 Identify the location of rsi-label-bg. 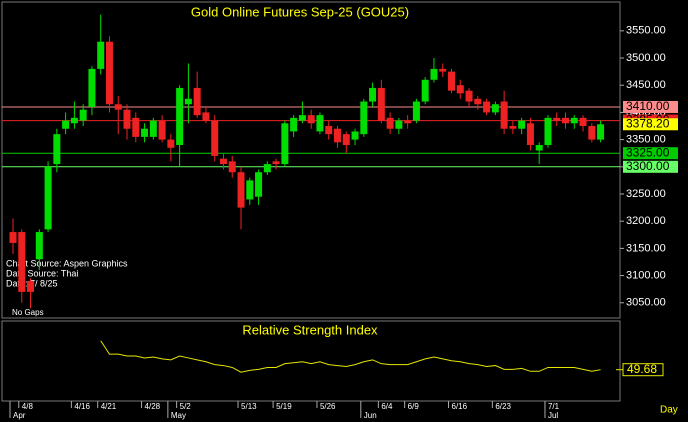
(643, 370).